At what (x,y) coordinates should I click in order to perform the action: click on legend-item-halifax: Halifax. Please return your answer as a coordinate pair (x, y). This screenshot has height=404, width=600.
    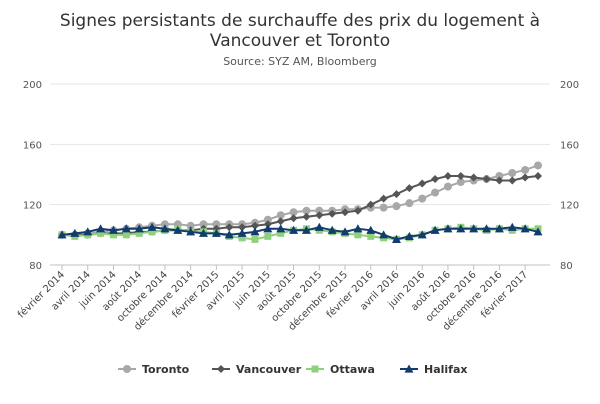
    Looking at the image, I should click on (433, 369).